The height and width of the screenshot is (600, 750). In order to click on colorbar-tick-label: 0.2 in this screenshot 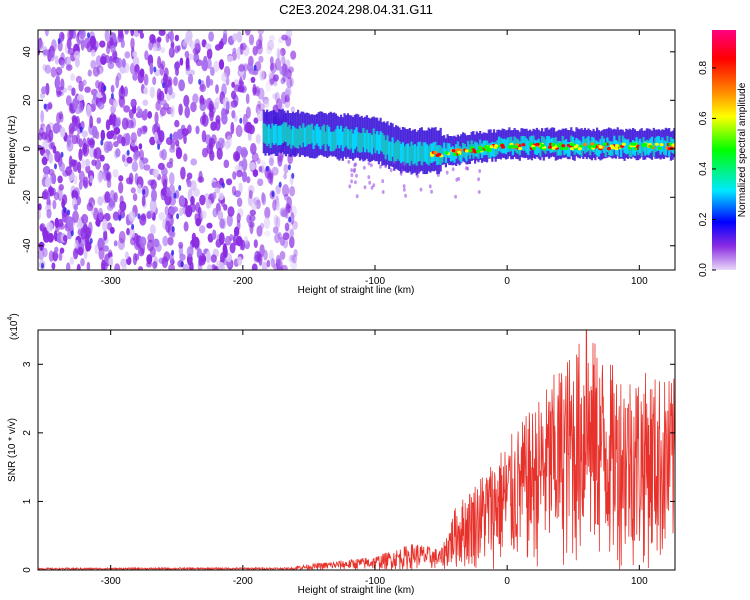, I will do `click(703, 219)`.